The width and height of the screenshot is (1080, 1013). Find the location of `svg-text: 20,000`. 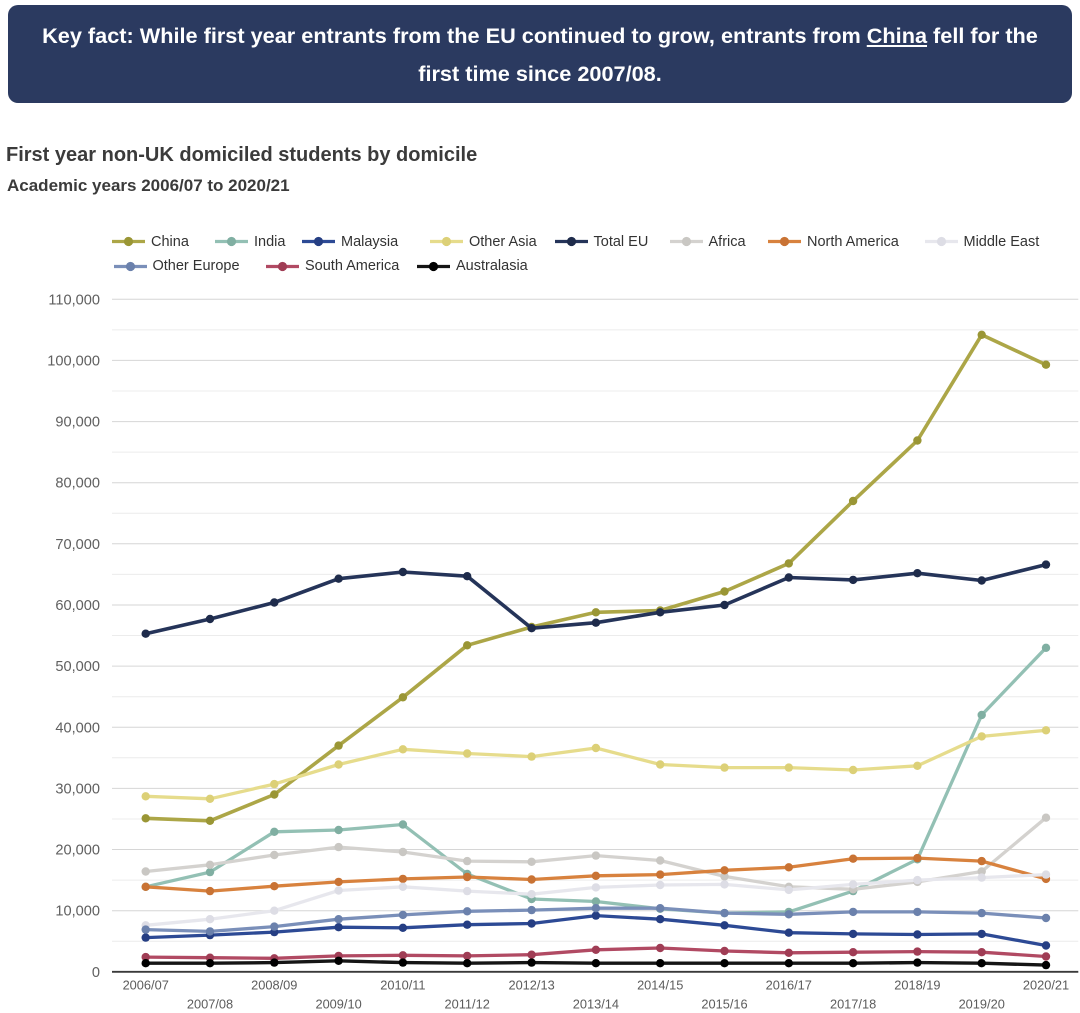

svg-text: 20,000 is located at coordinates (77, 851).